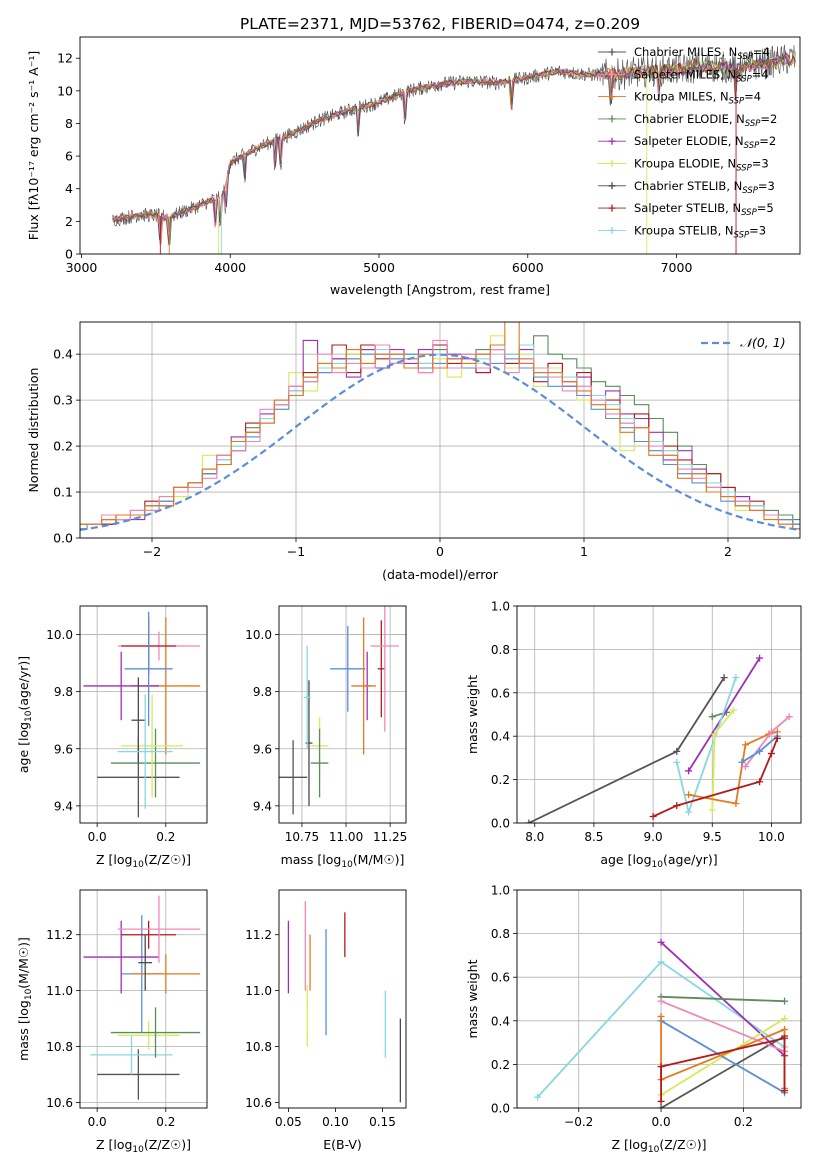 The image size is (819, 1170). What do you see at coordinates (763, 342) in the screenshot?
I see `legend-entry: 𝒩(0, 1)` at bounding box center [763, 342].